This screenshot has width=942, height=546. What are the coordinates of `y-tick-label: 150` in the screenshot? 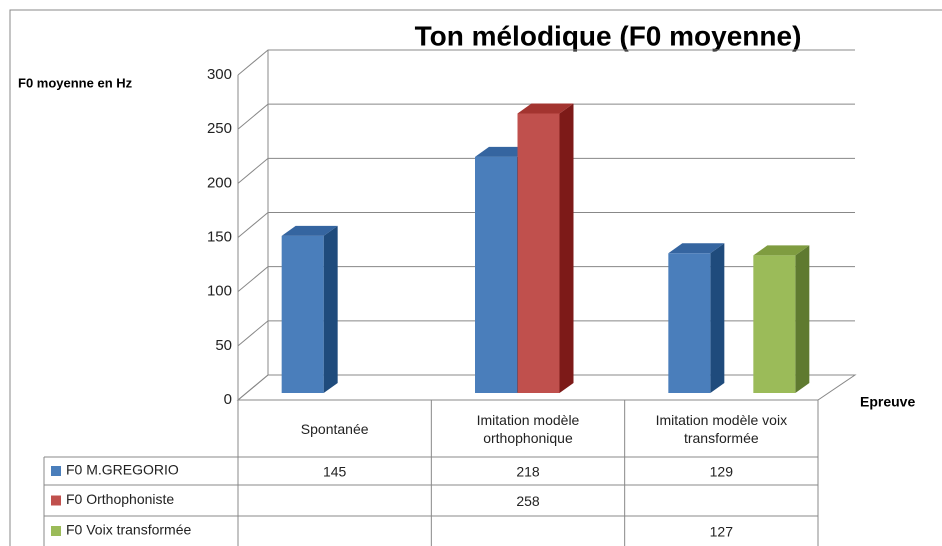 It's located at (219, 236).